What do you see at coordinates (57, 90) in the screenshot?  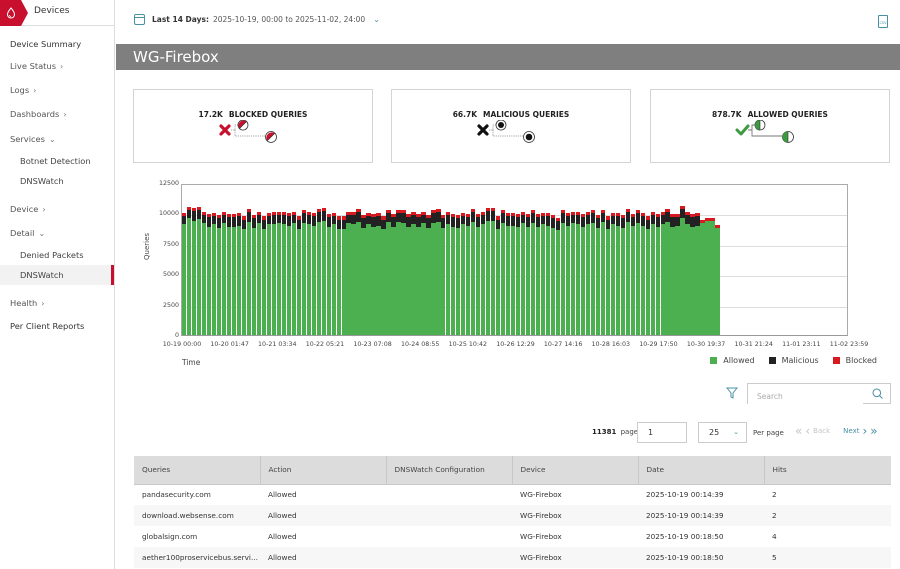 I see `sidebar-item-logs: Logs ›` at bounding box center [57, 90].